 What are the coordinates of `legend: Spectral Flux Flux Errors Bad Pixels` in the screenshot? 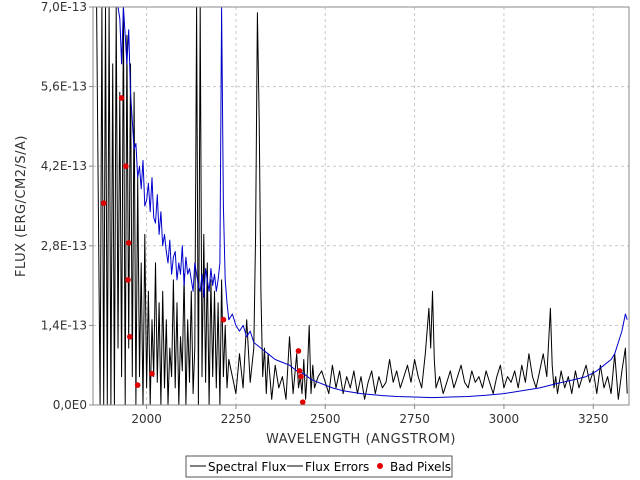 It's located at (319, 466).